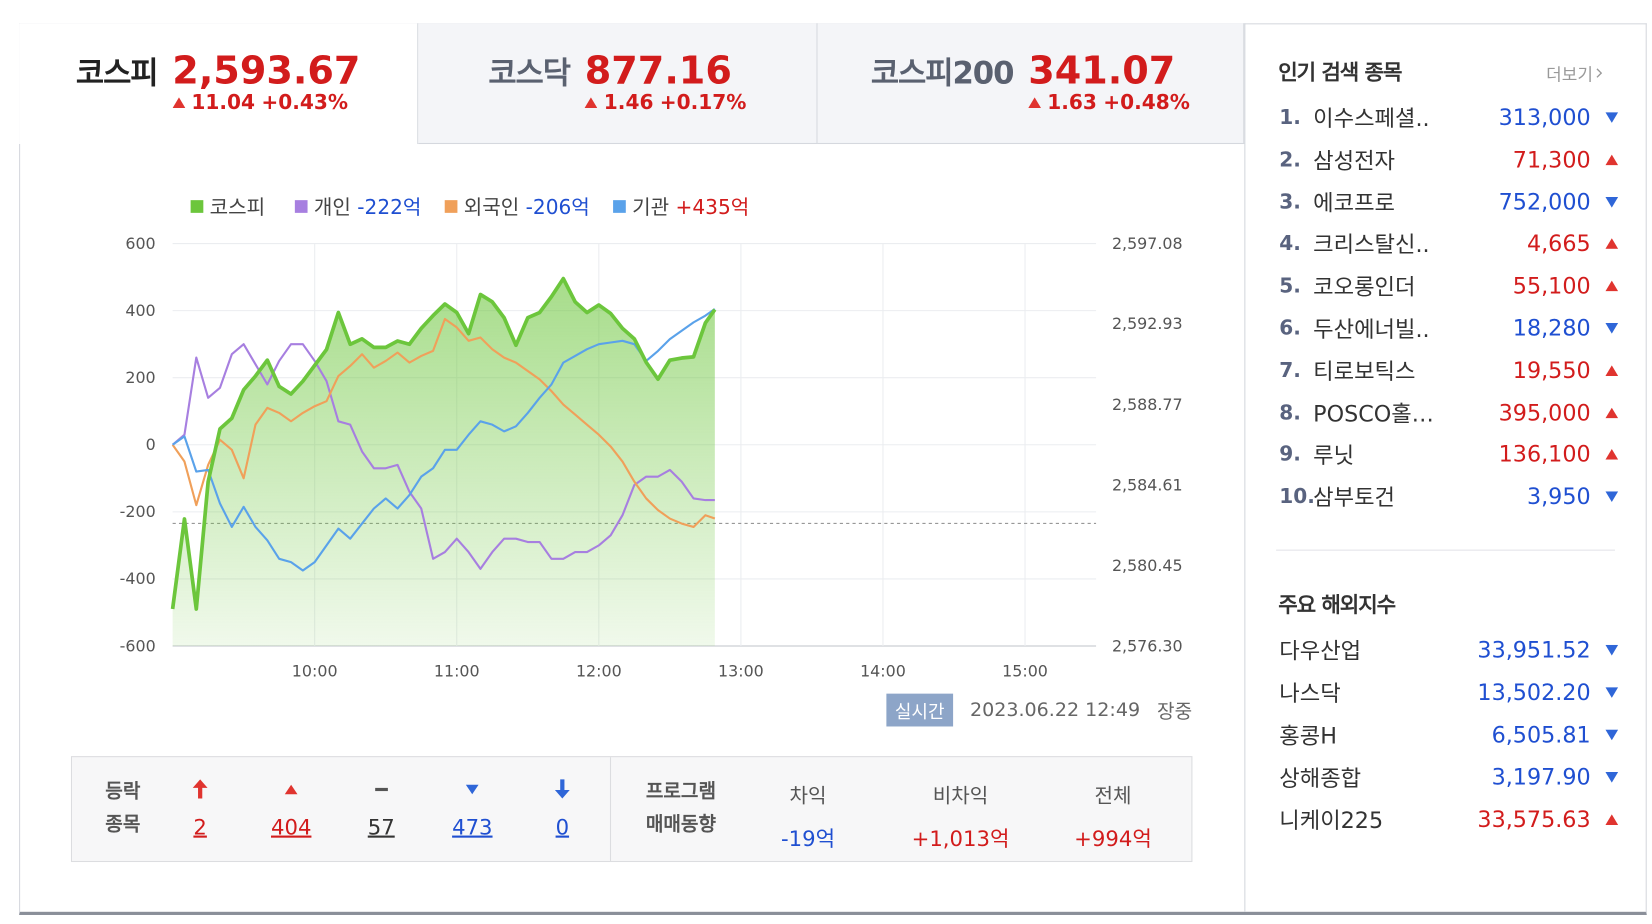 The height and width of the screenshot is (924, 1652). Describe the element at coordinates (1551, 370) in the screenshot. I see `stock-price: 19,550` at that location.